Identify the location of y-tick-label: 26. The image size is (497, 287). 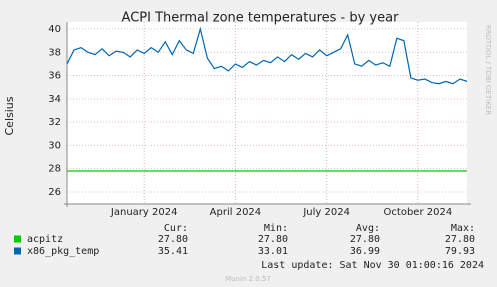
(54, 192).